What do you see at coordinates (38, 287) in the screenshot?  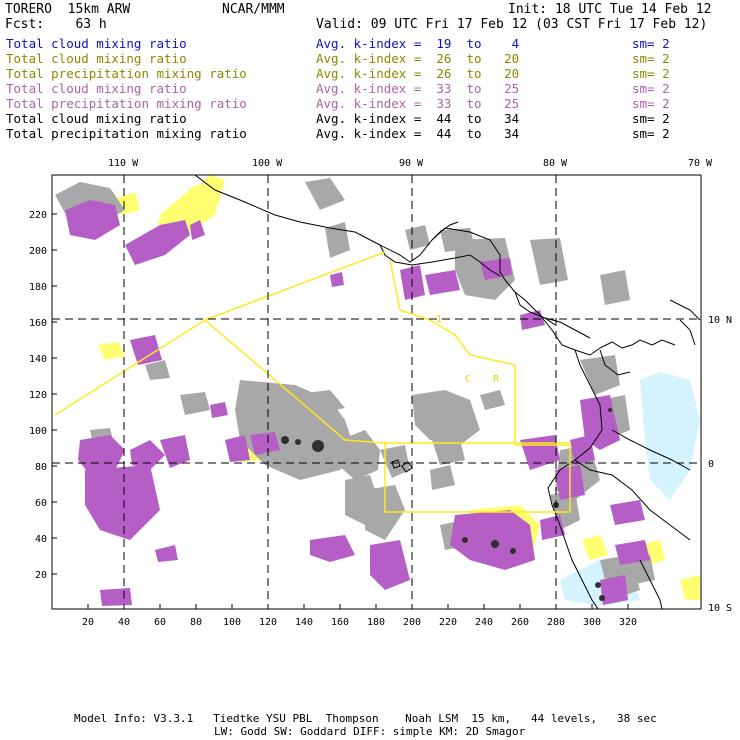 I see `y-tick-label: 180` at bounding box center [38, 287].